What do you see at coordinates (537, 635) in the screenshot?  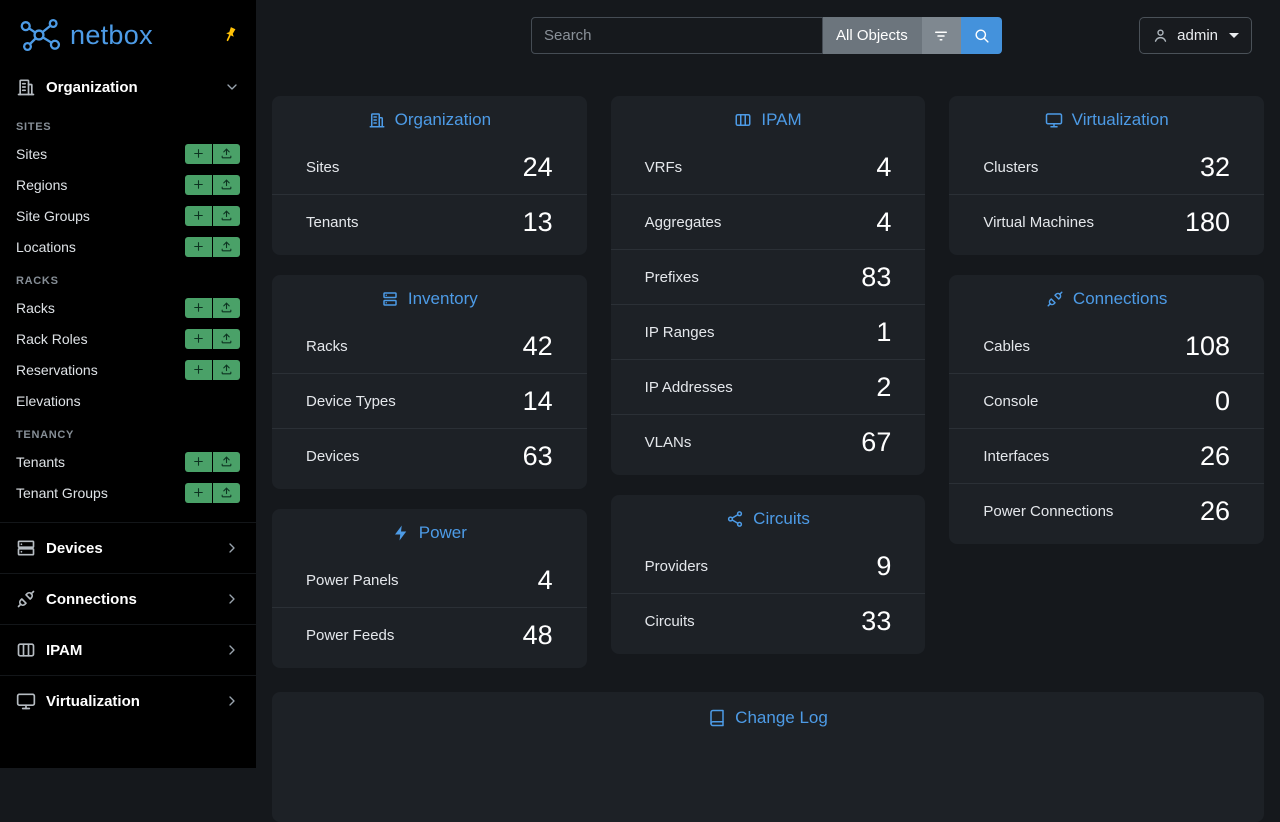 I see `stat-value: 48` at bounding box center [537, 635].